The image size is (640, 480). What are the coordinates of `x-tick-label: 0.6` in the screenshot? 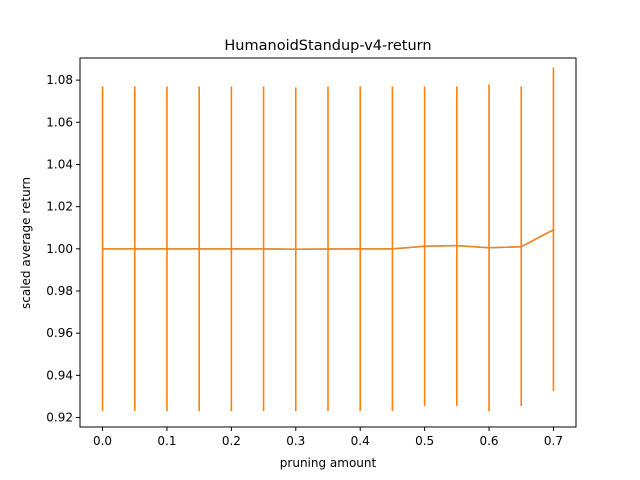 It's located at (488, 441).